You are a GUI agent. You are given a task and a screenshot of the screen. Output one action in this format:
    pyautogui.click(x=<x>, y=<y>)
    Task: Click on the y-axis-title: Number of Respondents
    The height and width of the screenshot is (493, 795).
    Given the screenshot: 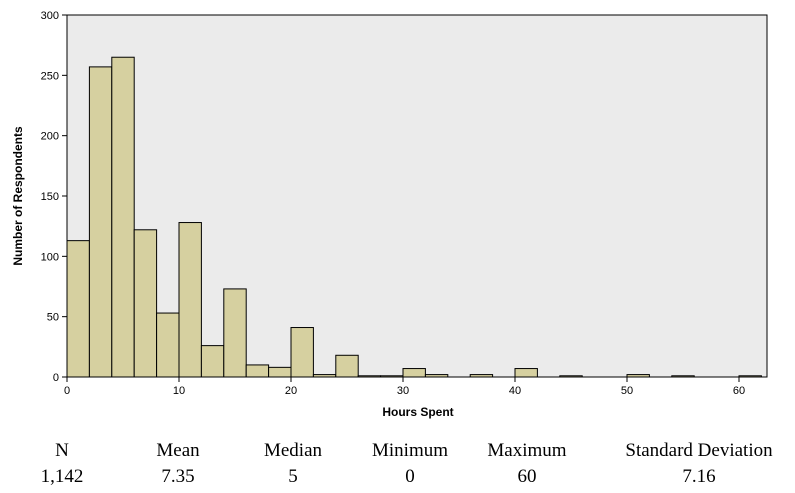 What is the action you would take?
    pyautogui.click(x=18, y=196)
    